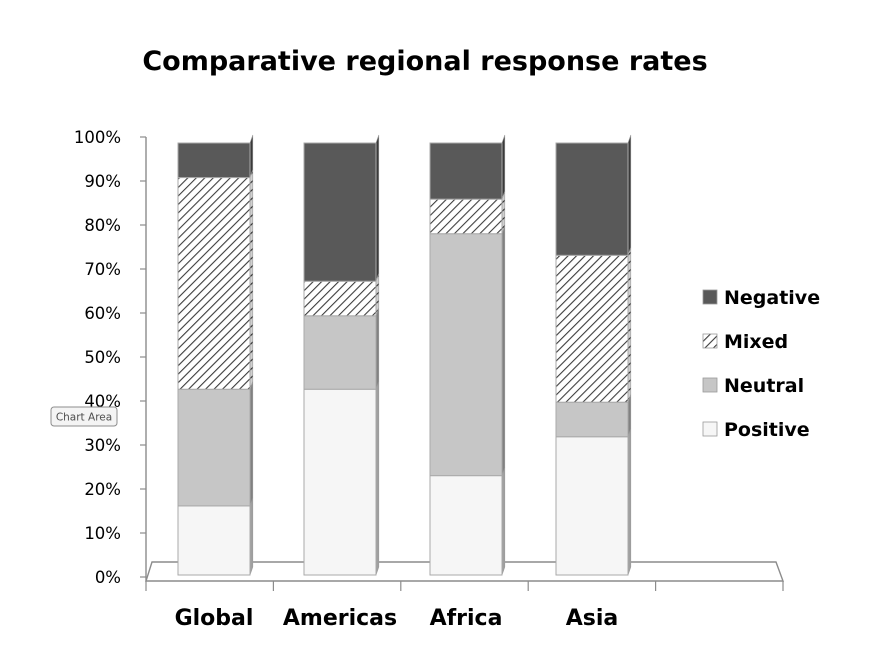 The image size is (893, 671). Describe the element at coordinates (214, 618) in the screenshot. I see `x-tick-label: Global` at that location.